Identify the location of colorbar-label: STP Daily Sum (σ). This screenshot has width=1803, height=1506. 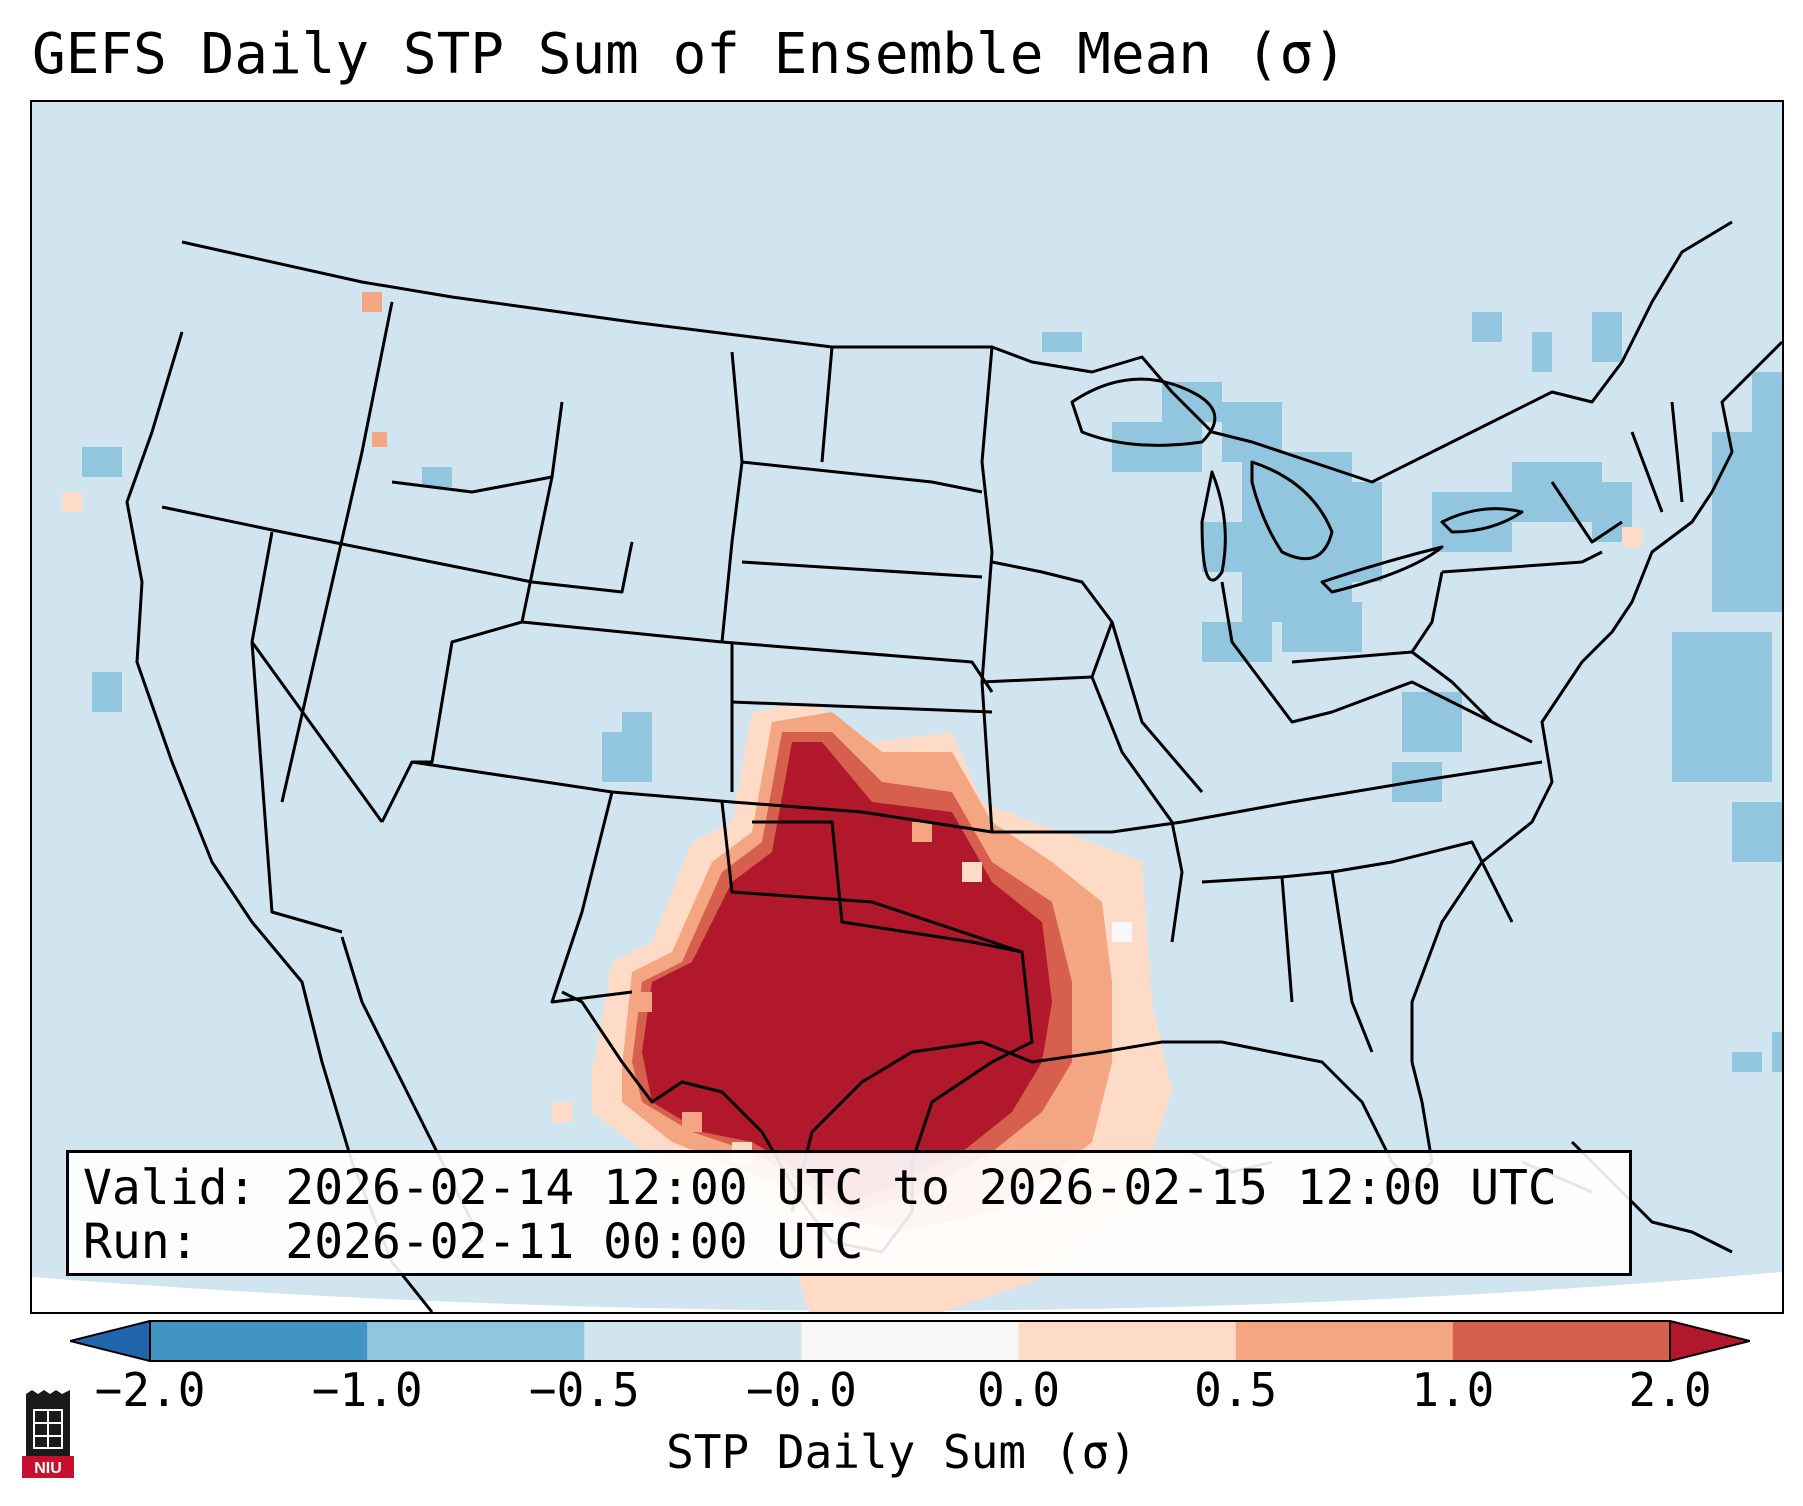
(901, 1452).